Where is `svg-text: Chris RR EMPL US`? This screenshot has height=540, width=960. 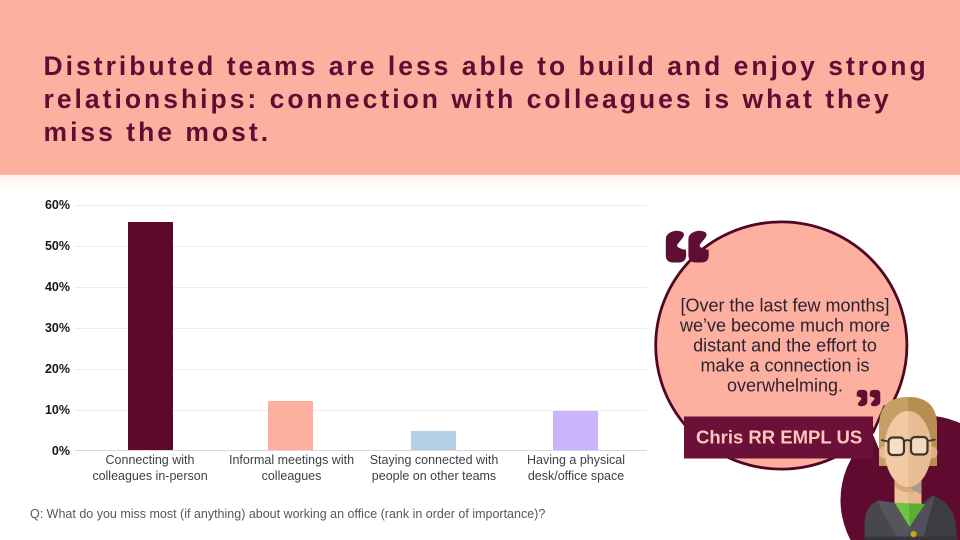 svg-text: Chris RR EMPL US is located at coordinates (779, 437).